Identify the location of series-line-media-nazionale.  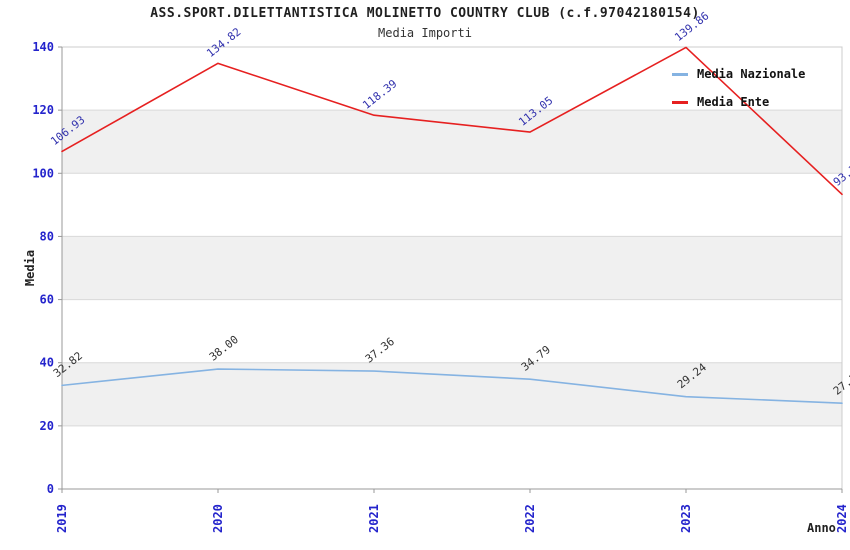
(452, 386).